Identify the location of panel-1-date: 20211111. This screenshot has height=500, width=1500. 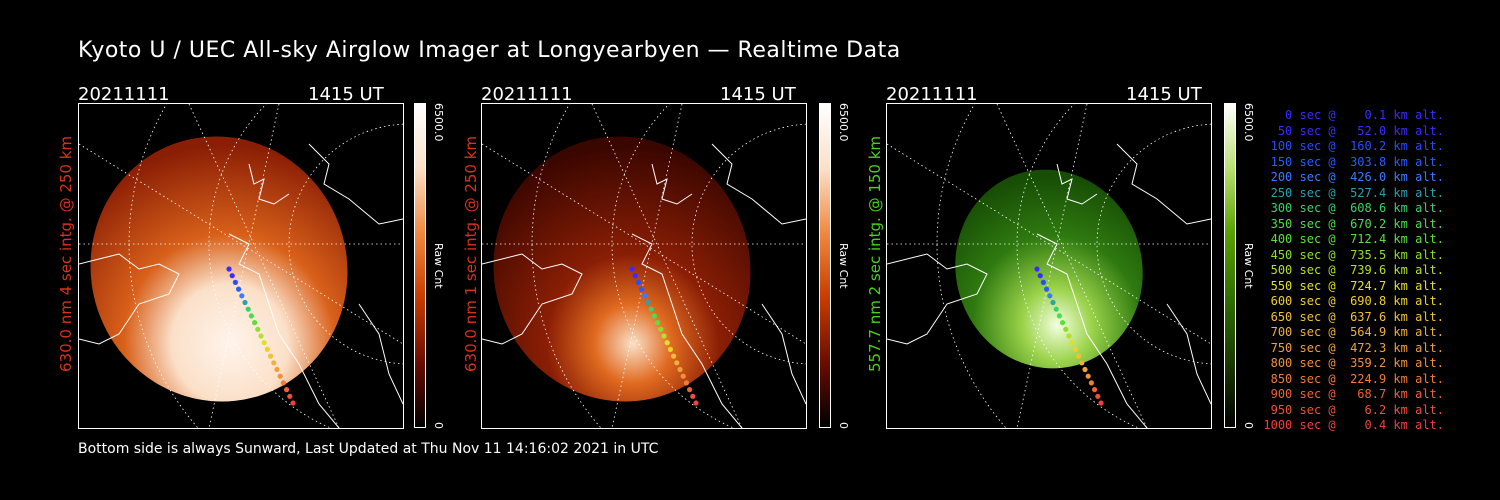
(124, 94).